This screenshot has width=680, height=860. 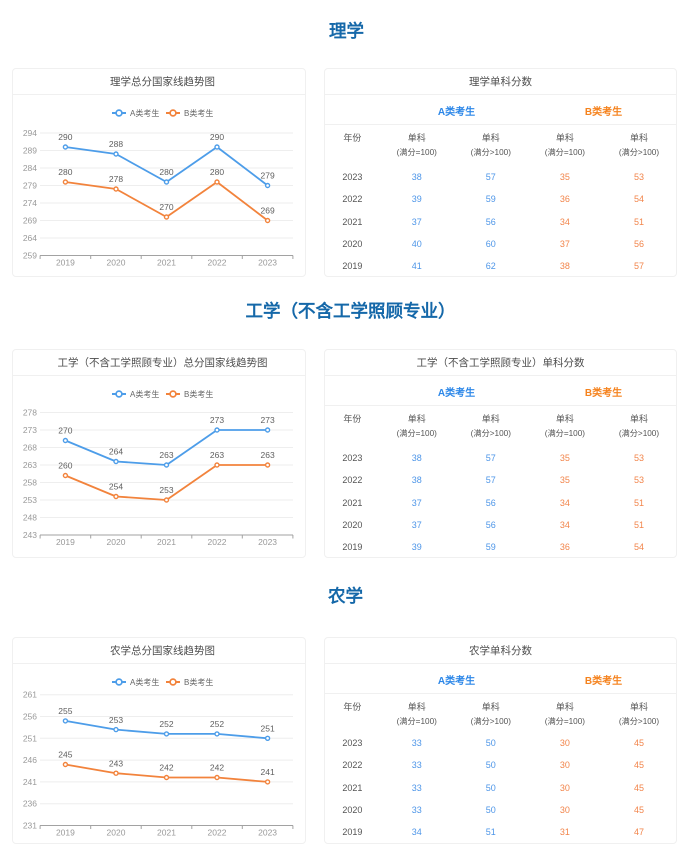 I want to click on svg-text: 274, so click(x=30, y=203).